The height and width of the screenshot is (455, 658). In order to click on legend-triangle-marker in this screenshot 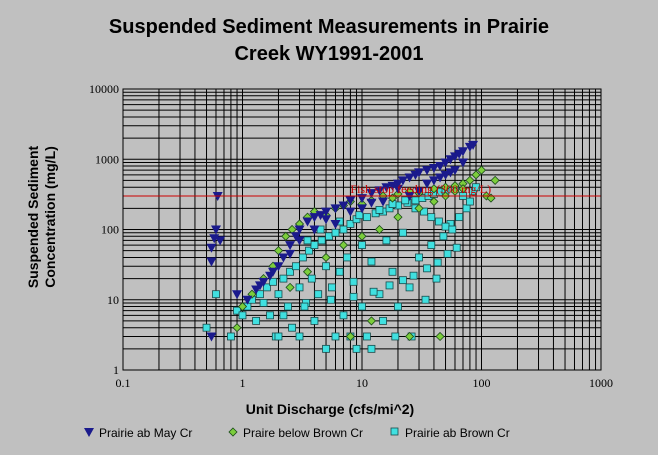, I will do `click(89, 432)`.